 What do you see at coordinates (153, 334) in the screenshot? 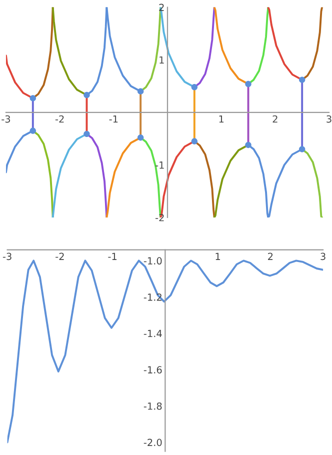
I see `y-tick-label: -1.4` at bounding box center [153, 334].